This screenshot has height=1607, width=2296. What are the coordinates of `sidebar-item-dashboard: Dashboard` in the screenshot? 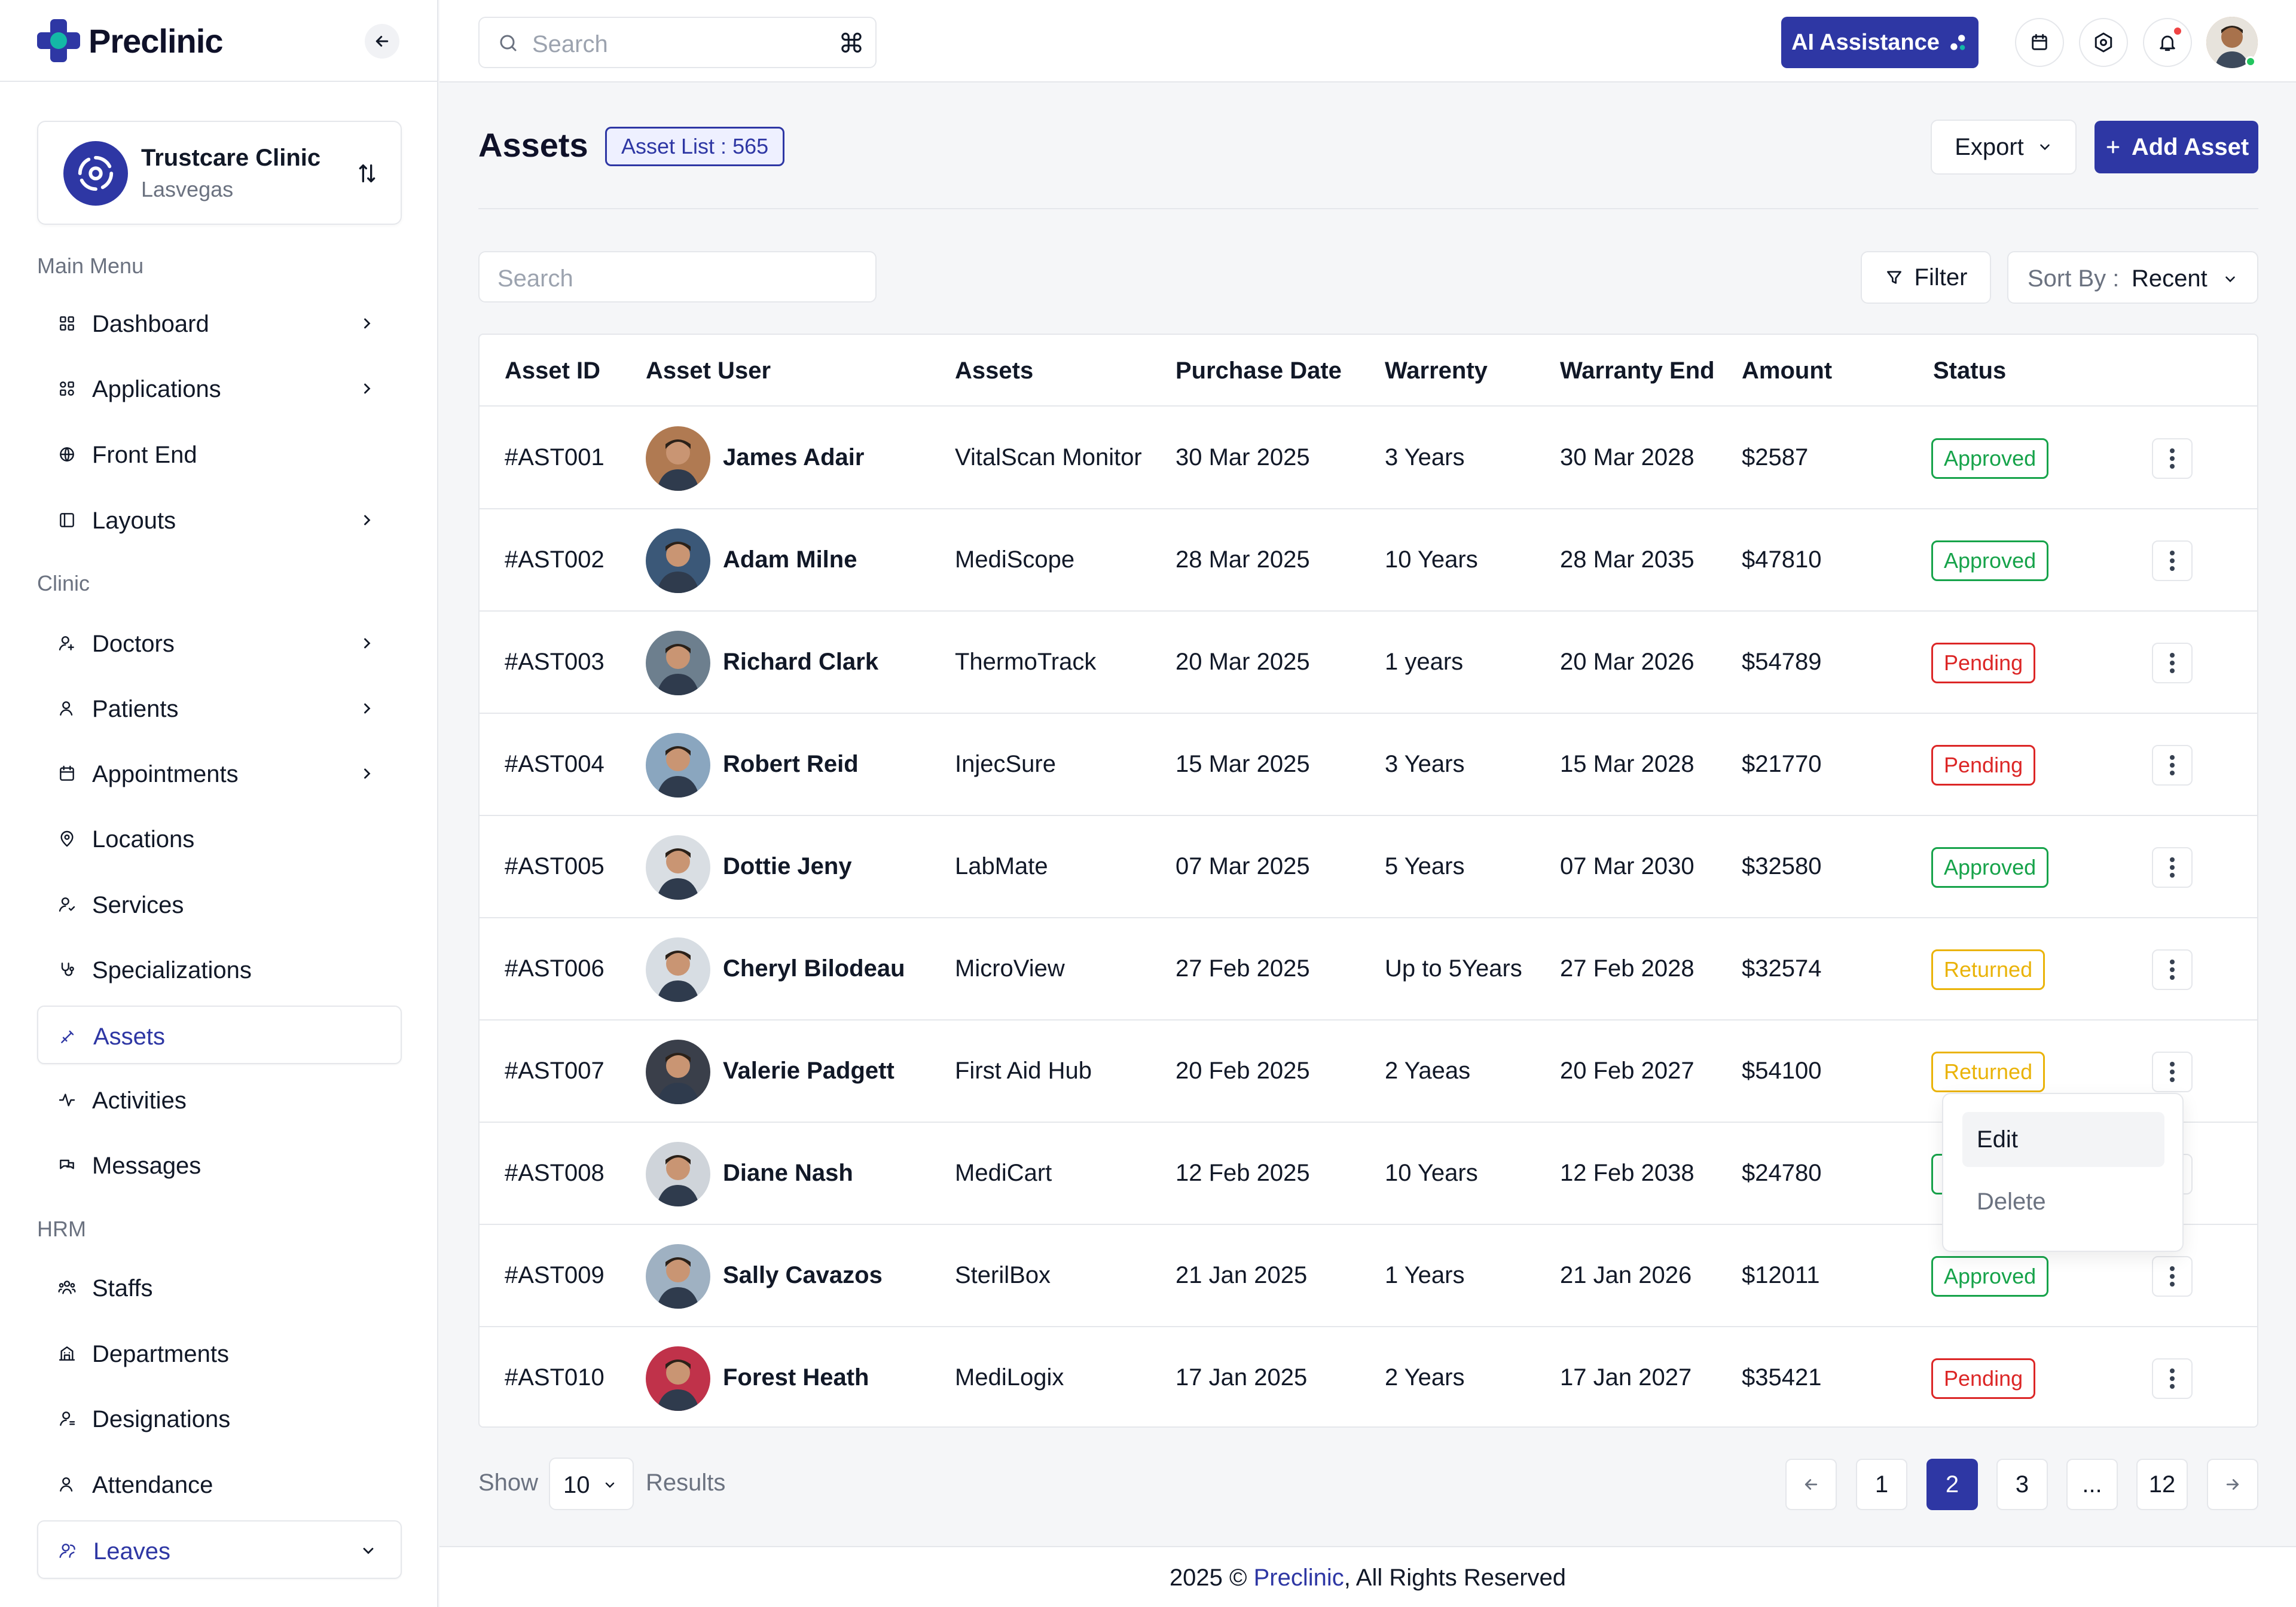 It's located at (219, 323).